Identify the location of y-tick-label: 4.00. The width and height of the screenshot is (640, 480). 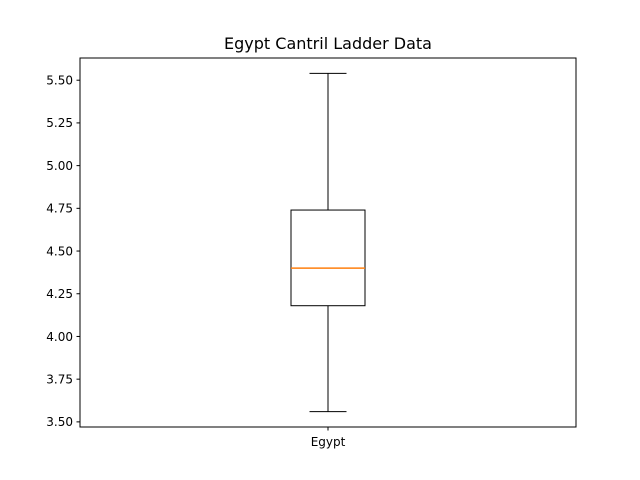
(59, 337).